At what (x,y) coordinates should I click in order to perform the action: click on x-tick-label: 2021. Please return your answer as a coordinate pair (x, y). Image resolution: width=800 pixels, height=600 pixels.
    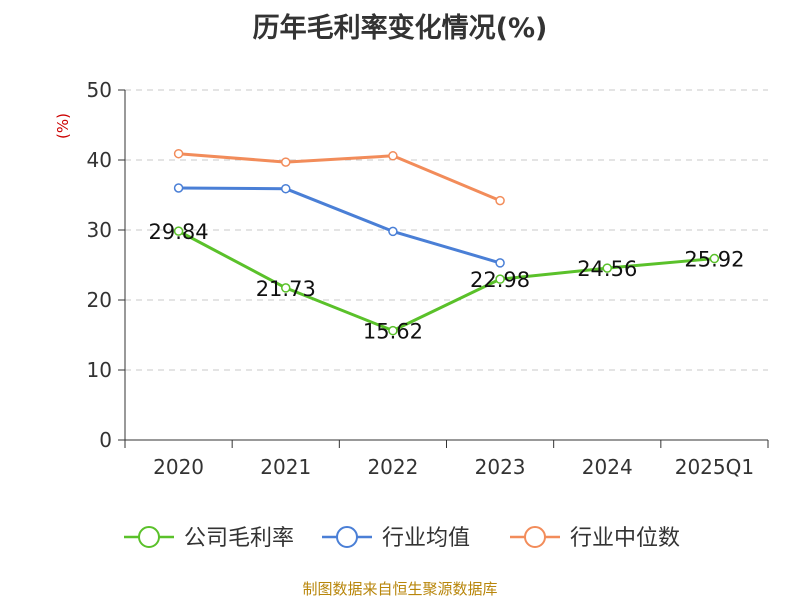
    Looking at the image, I should click on (285, 467).